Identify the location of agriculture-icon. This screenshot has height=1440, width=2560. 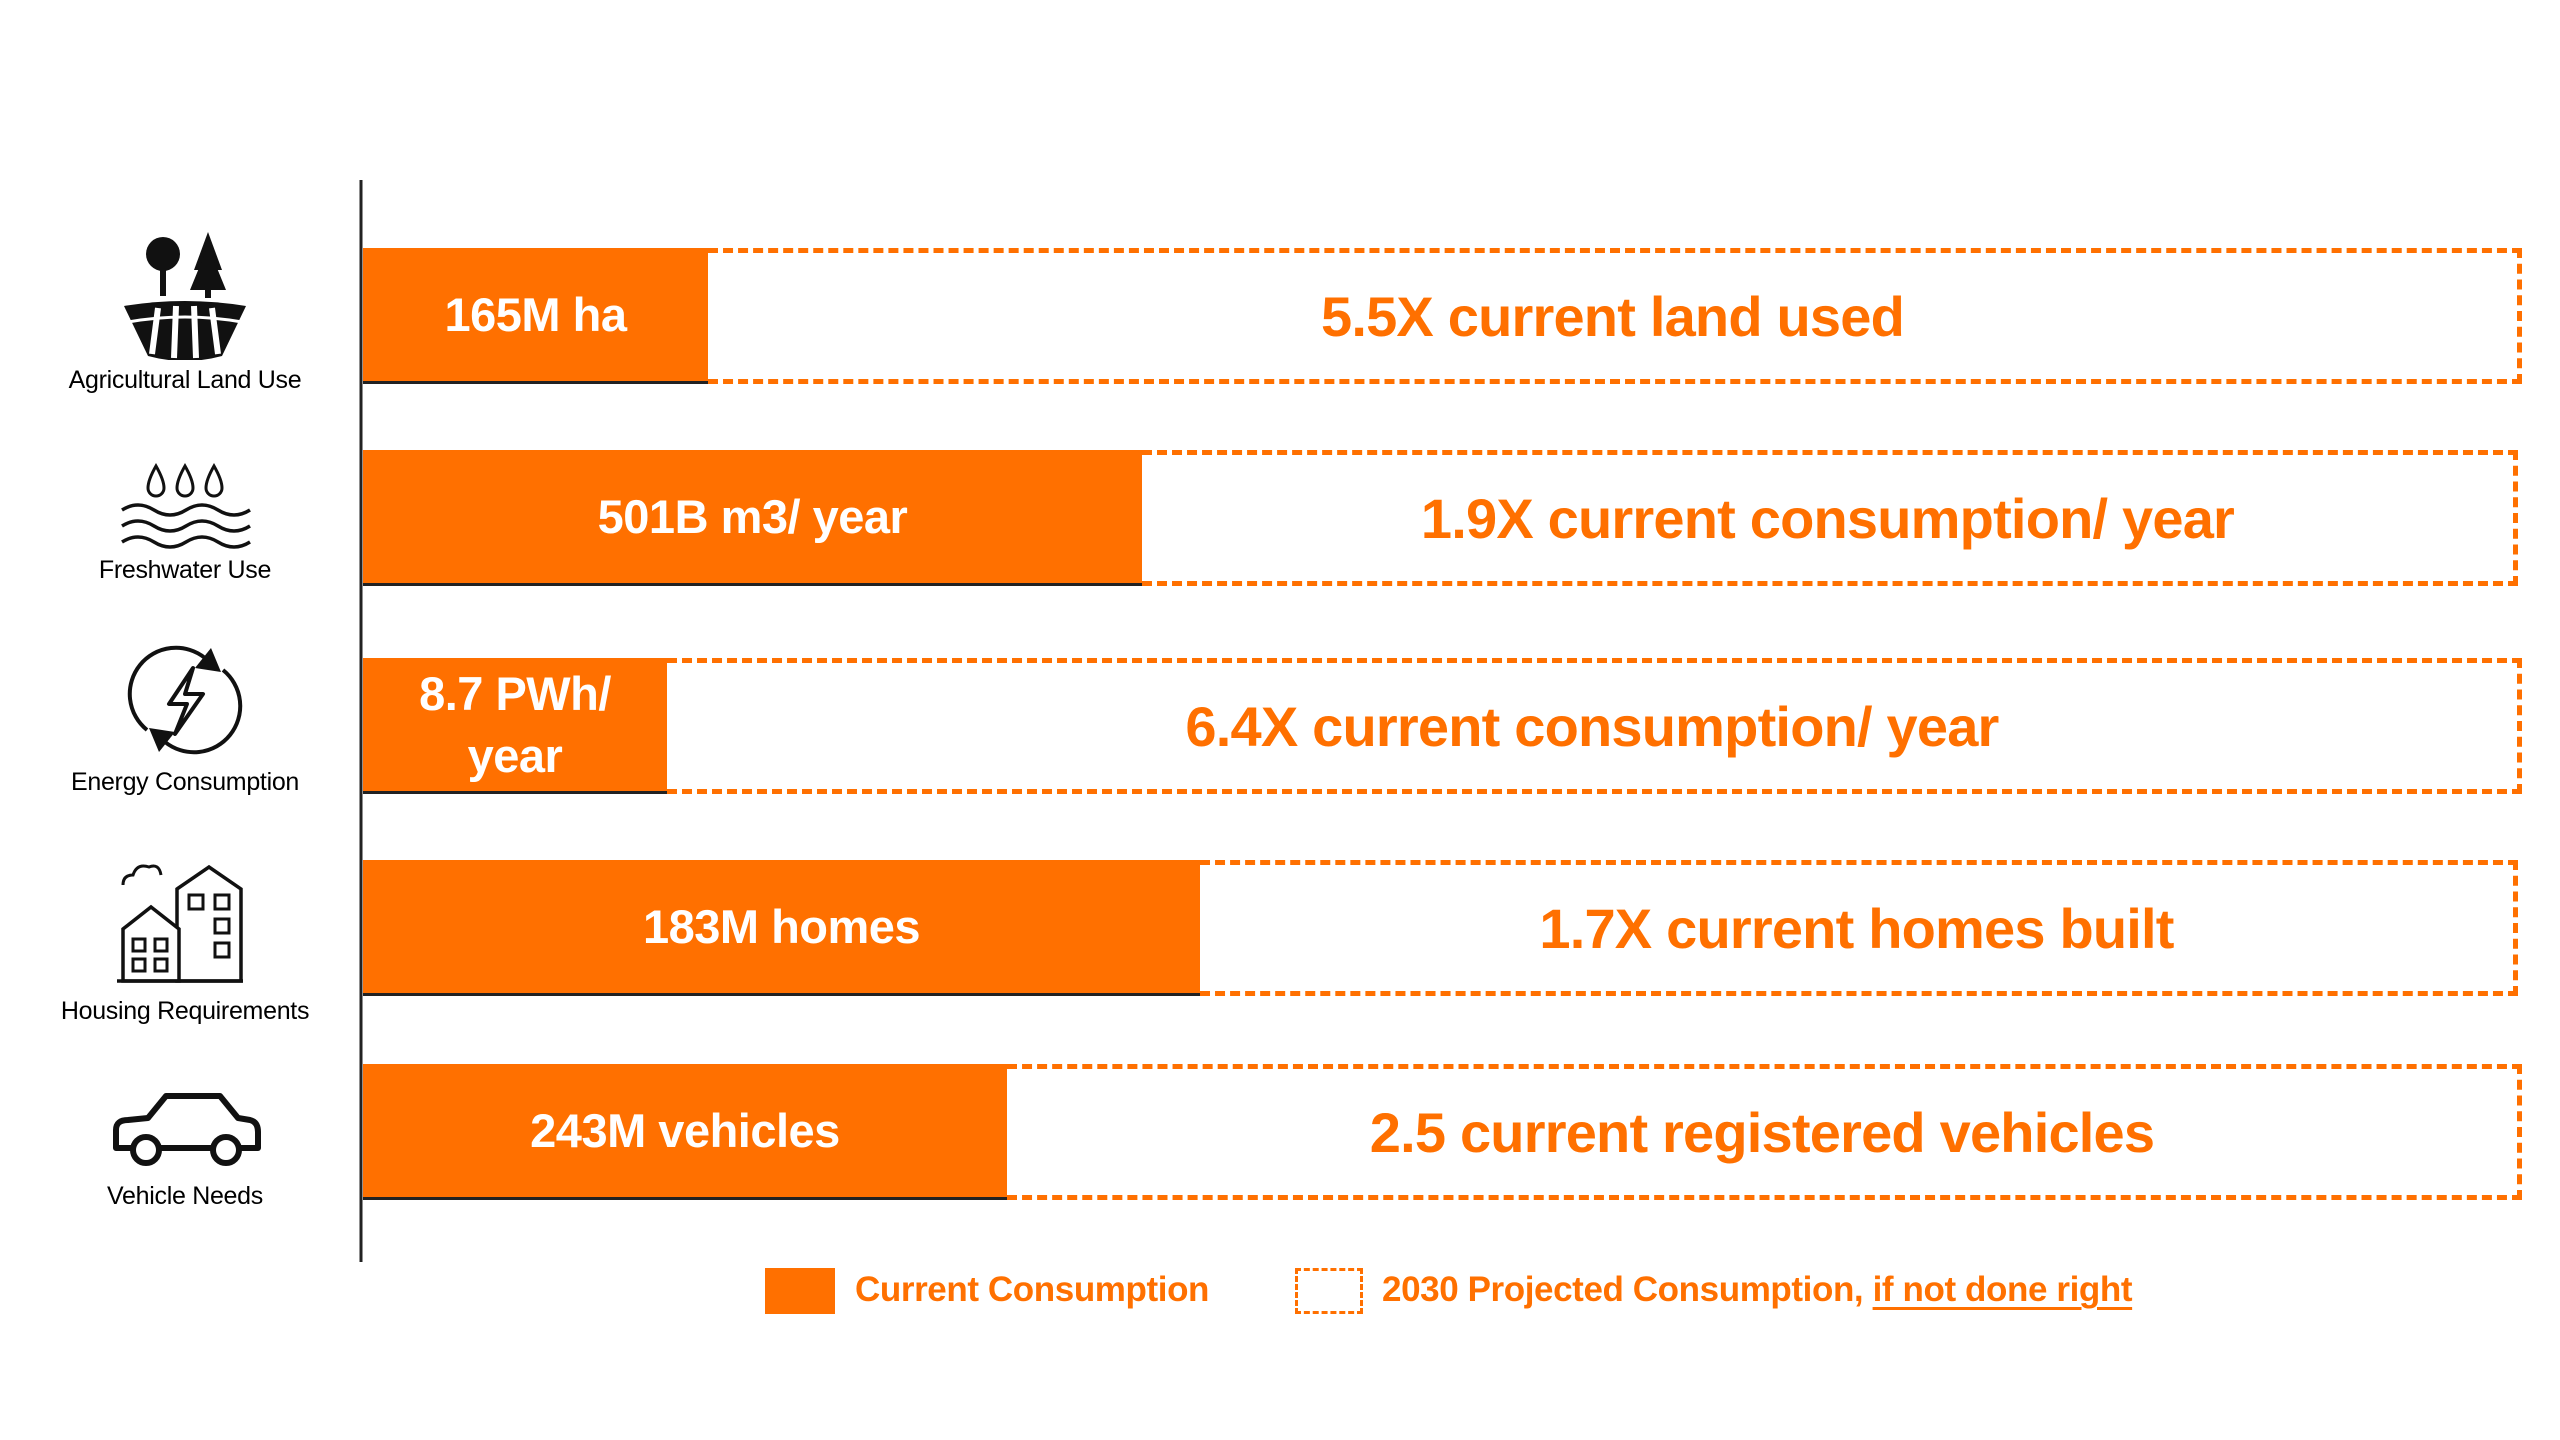
(185, 296).